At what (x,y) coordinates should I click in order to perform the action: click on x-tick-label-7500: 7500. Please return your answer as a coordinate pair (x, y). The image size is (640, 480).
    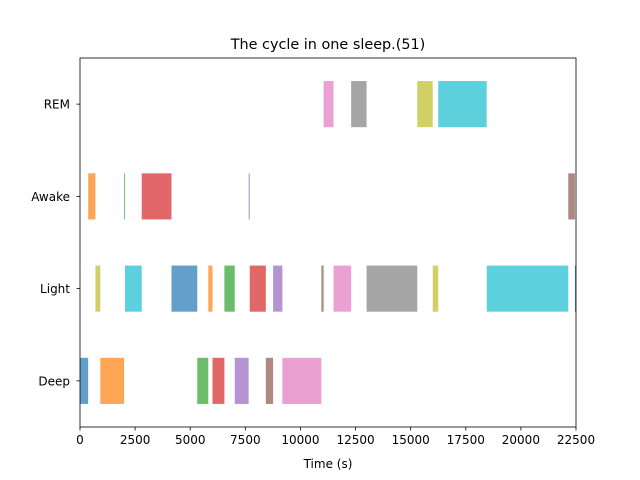
    Looking at the image, I should click on (245, 440).